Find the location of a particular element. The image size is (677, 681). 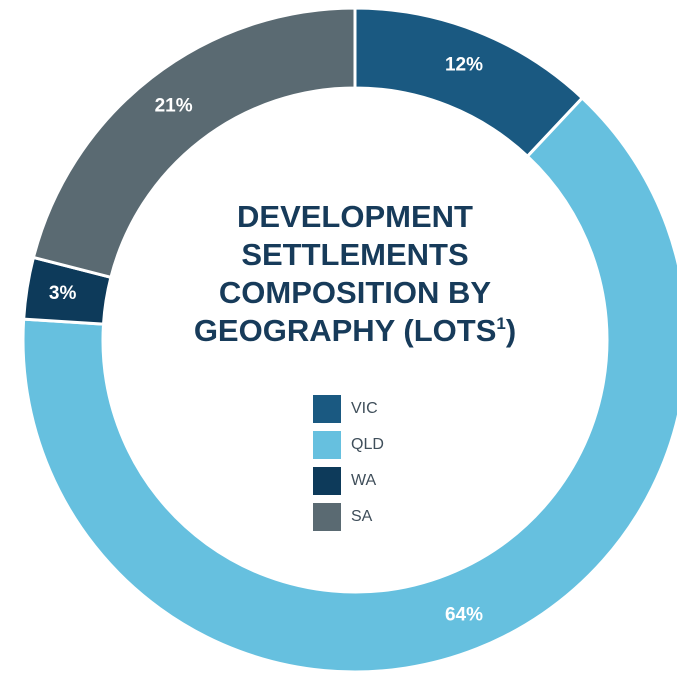

slice-label-vic: 12% is located at coordinates (464, 64).